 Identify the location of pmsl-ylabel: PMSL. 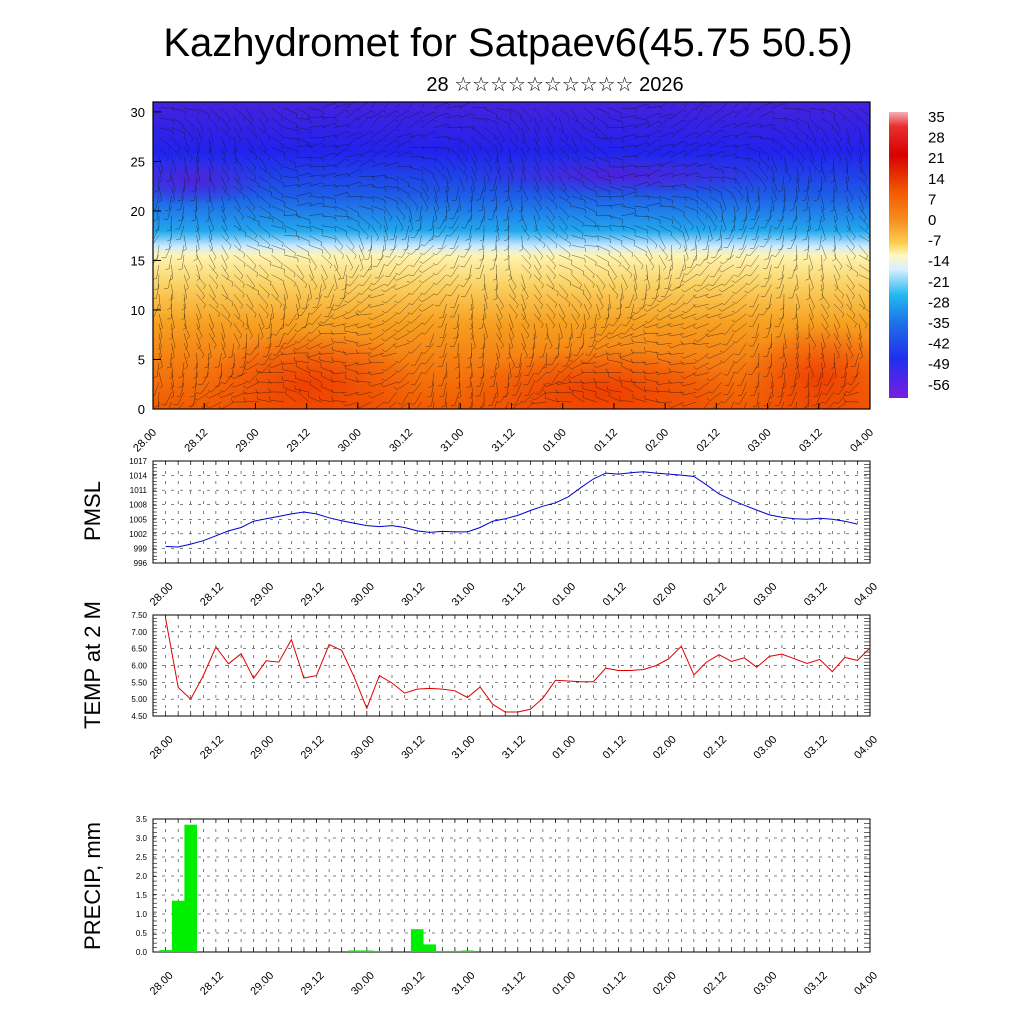
(92, 511).